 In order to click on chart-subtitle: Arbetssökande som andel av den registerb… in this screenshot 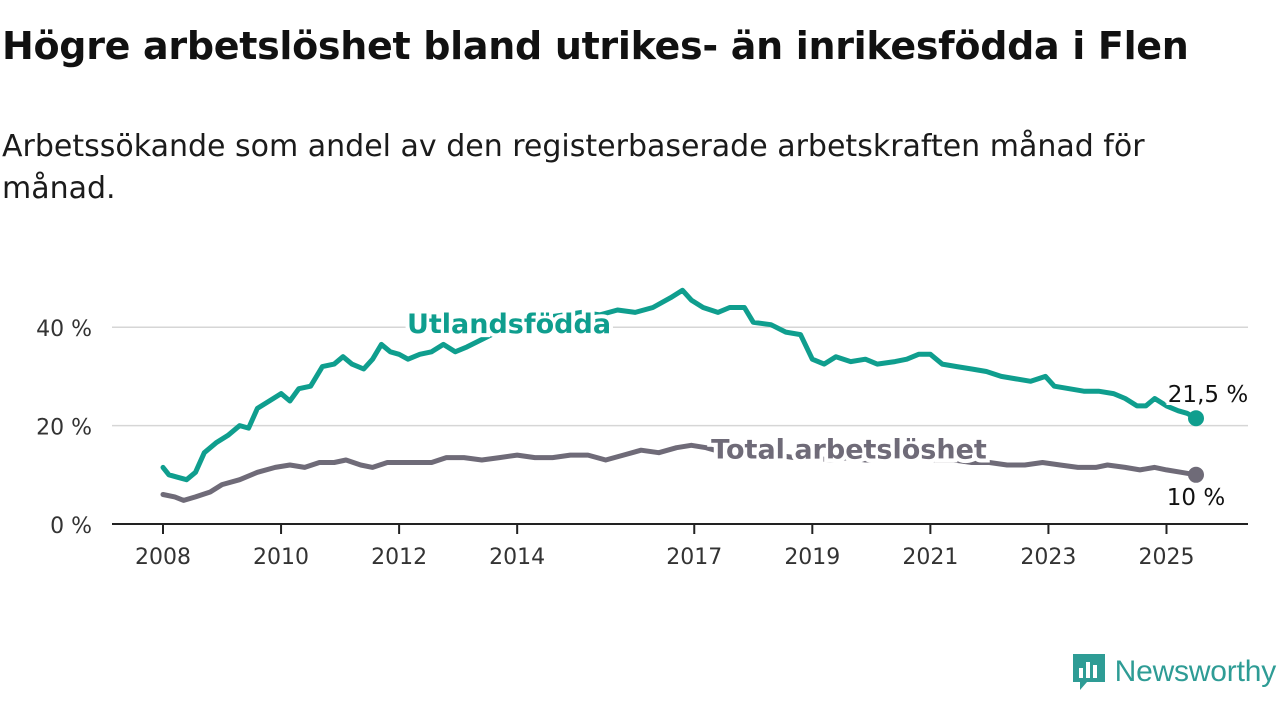, I will do `click(573, 167)`.